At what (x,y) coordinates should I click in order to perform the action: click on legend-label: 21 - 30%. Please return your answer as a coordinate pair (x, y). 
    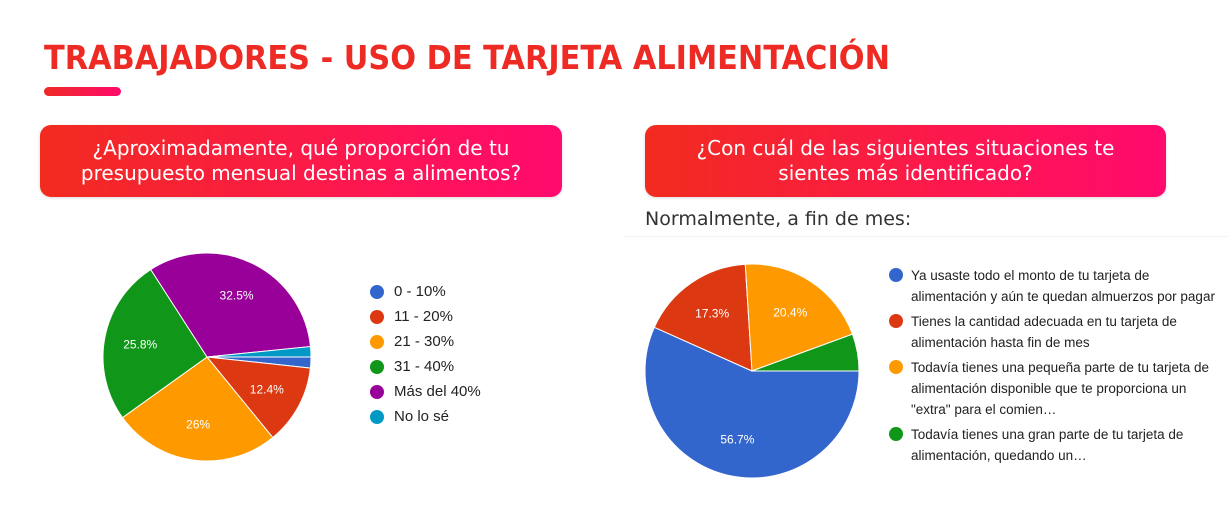
    Looking at the image, I should click on (424, 341).